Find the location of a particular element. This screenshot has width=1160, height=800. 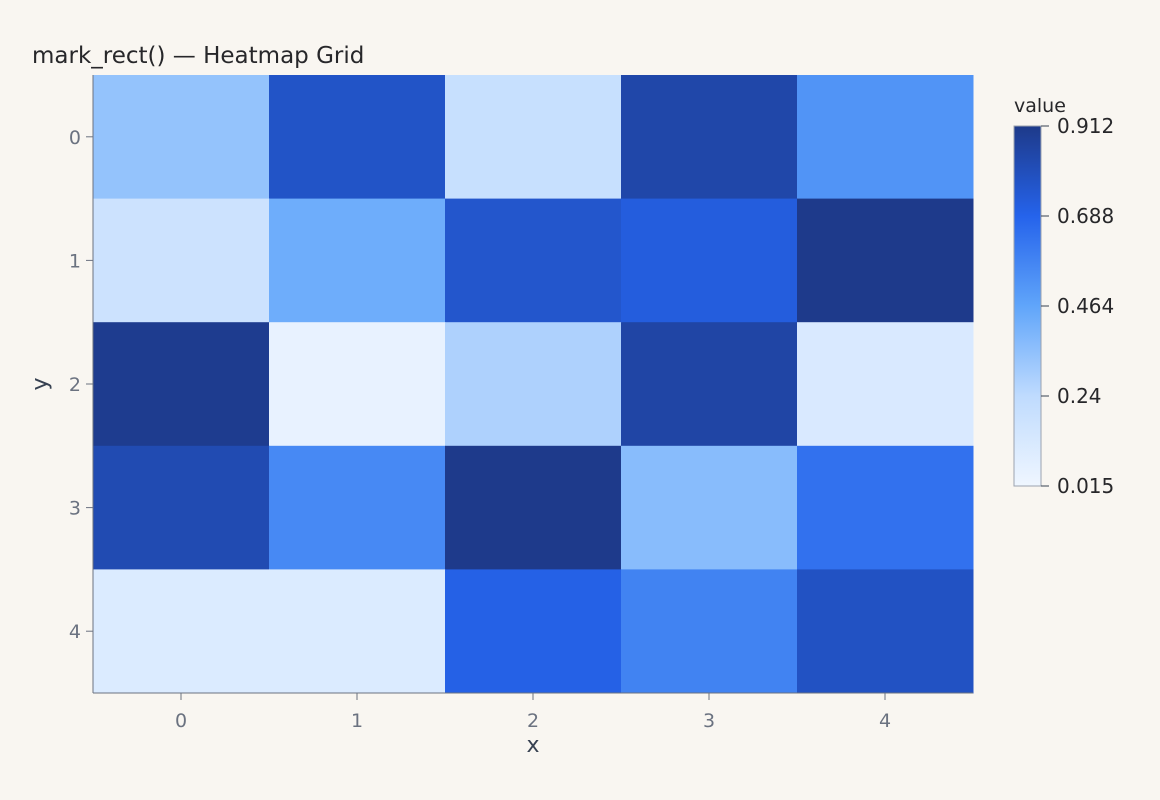

x-axis-ticks: 0 1 2 3 4 is located at coordinates (533, 712).